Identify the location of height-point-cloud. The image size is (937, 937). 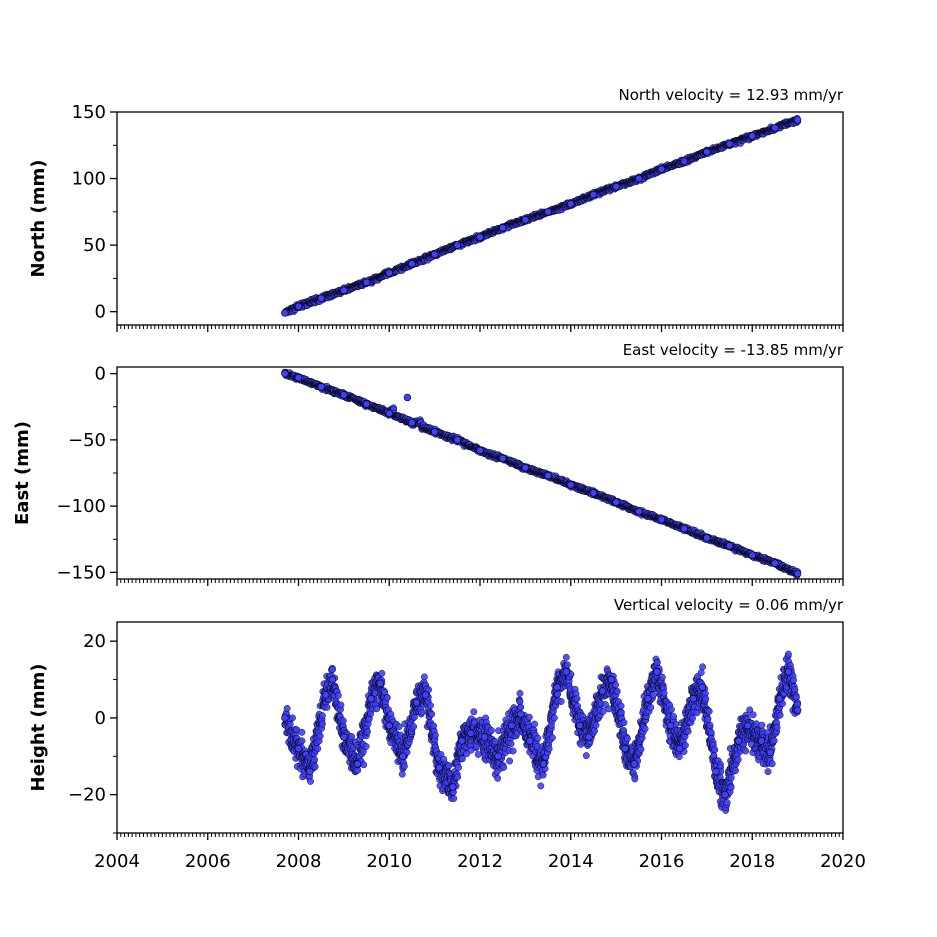
(541, 732).